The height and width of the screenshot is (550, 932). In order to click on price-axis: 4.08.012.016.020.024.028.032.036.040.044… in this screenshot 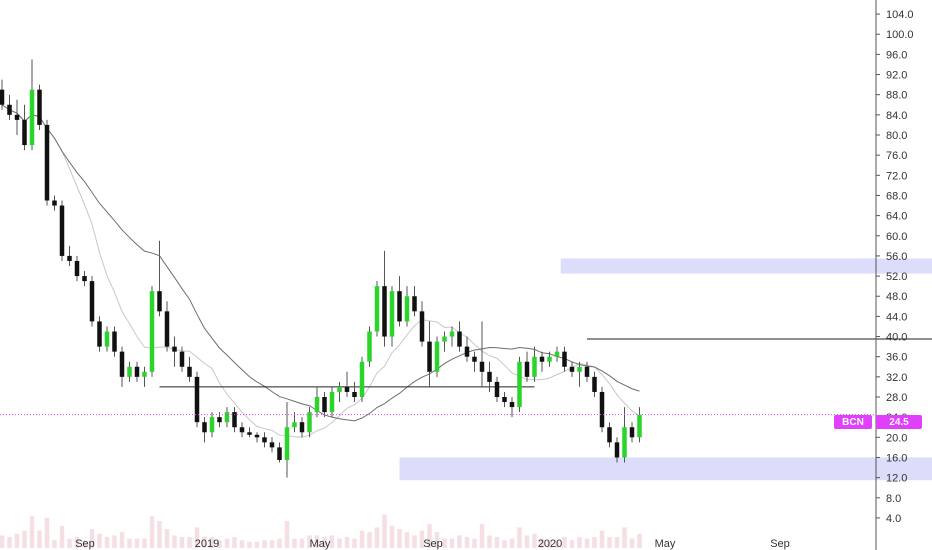, I will do `click(894, 275)`.